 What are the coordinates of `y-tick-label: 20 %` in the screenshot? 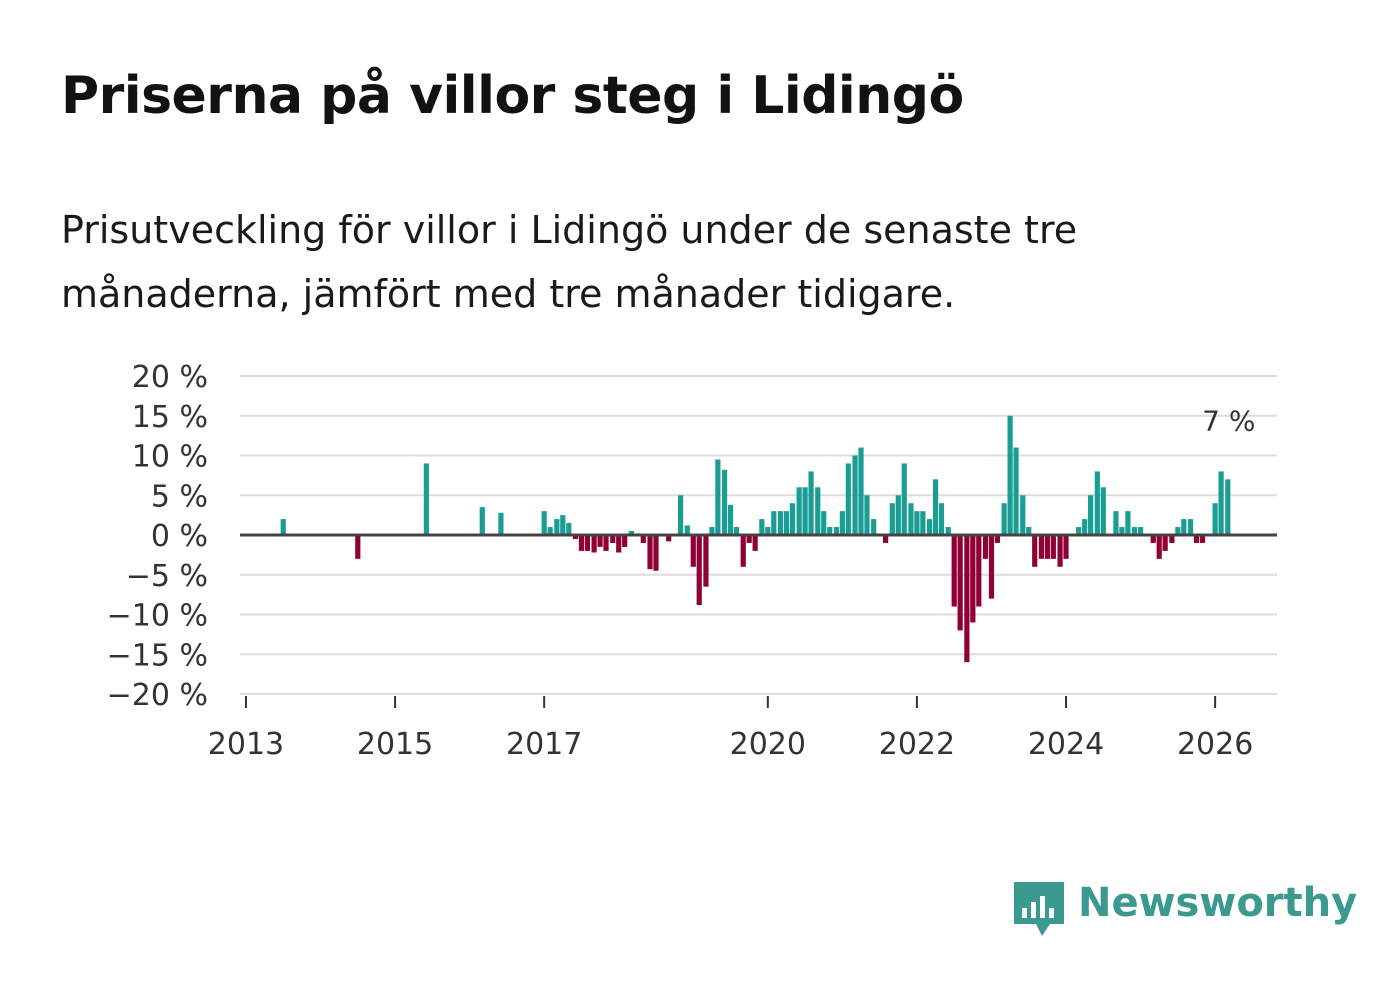 It's located at (170, 377).